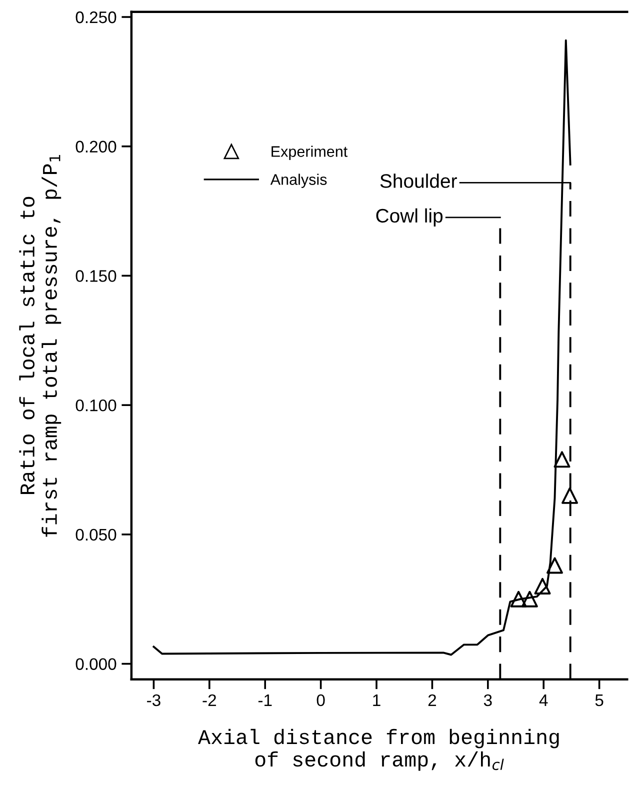  Describe the element at coordinates (96, 534) in the screenshot. I see `y-tick-label: 0.050` at that location.